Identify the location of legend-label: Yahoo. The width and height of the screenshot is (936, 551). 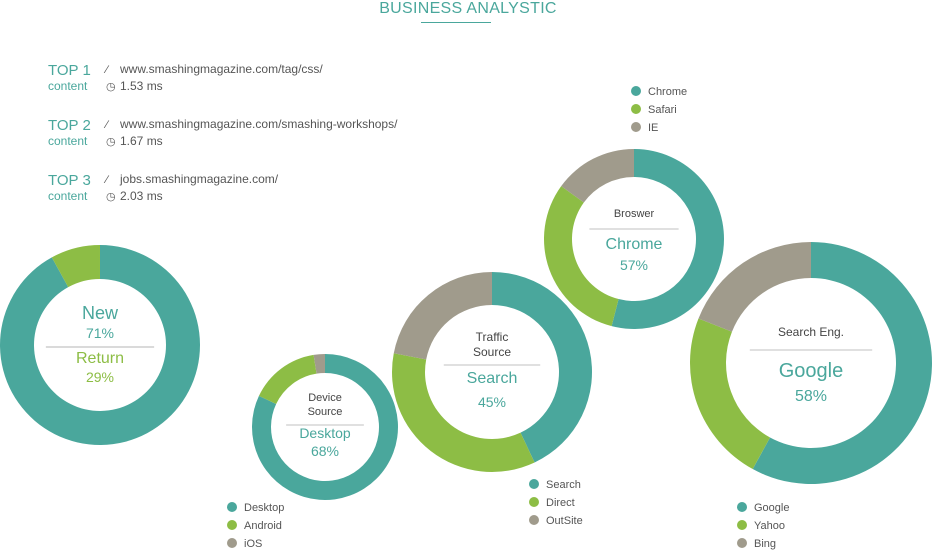
(769, 526).